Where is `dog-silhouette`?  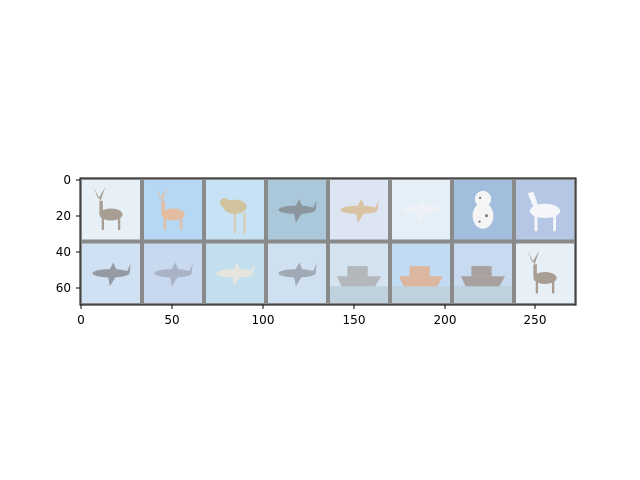 dog-silhouette is located at coordinates (483, 209).